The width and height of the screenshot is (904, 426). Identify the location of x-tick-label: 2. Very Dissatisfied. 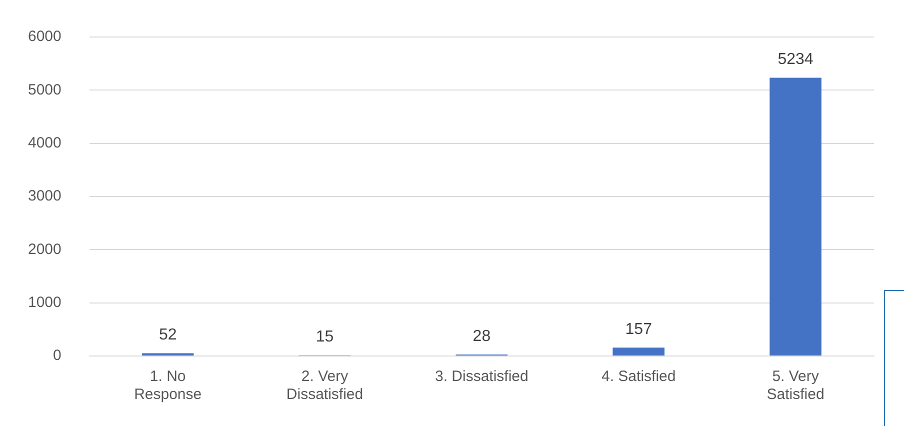
(325, 386).